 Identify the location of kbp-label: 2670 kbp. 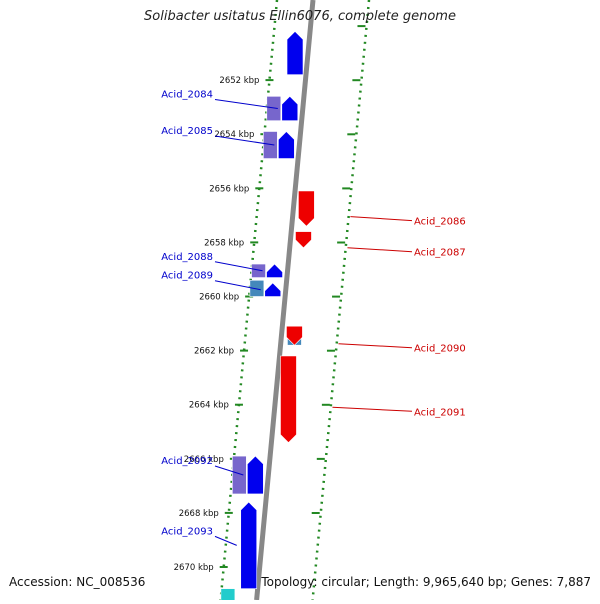
(194, 568).